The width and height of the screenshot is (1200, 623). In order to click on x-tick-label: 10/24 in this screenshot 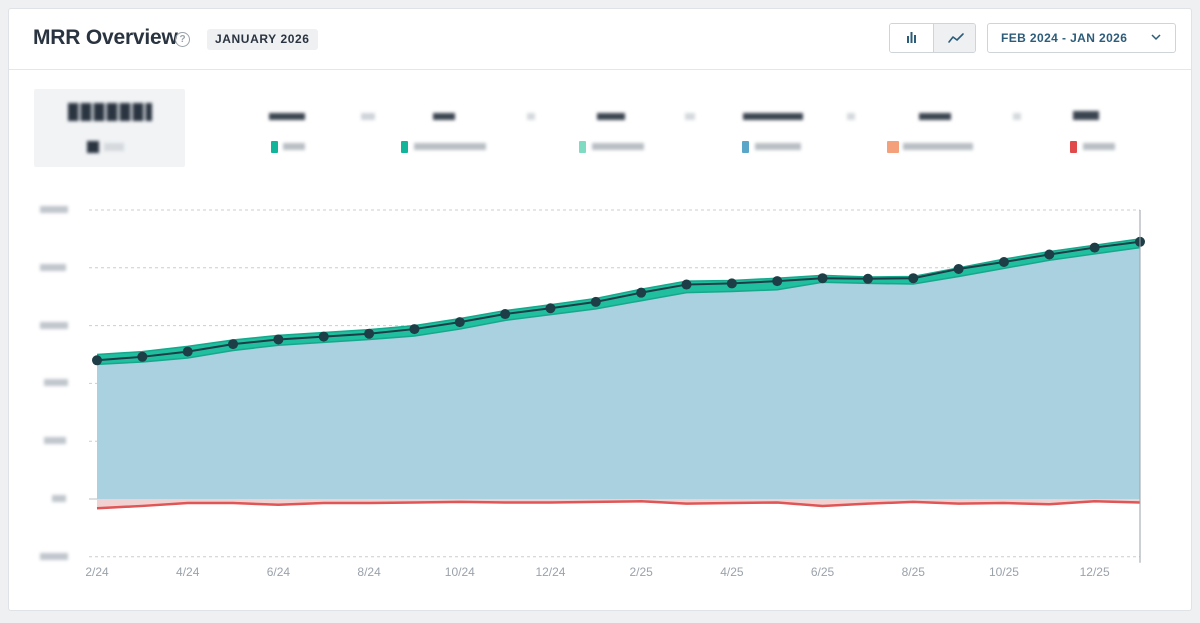, I will do `click(460, 572)`.